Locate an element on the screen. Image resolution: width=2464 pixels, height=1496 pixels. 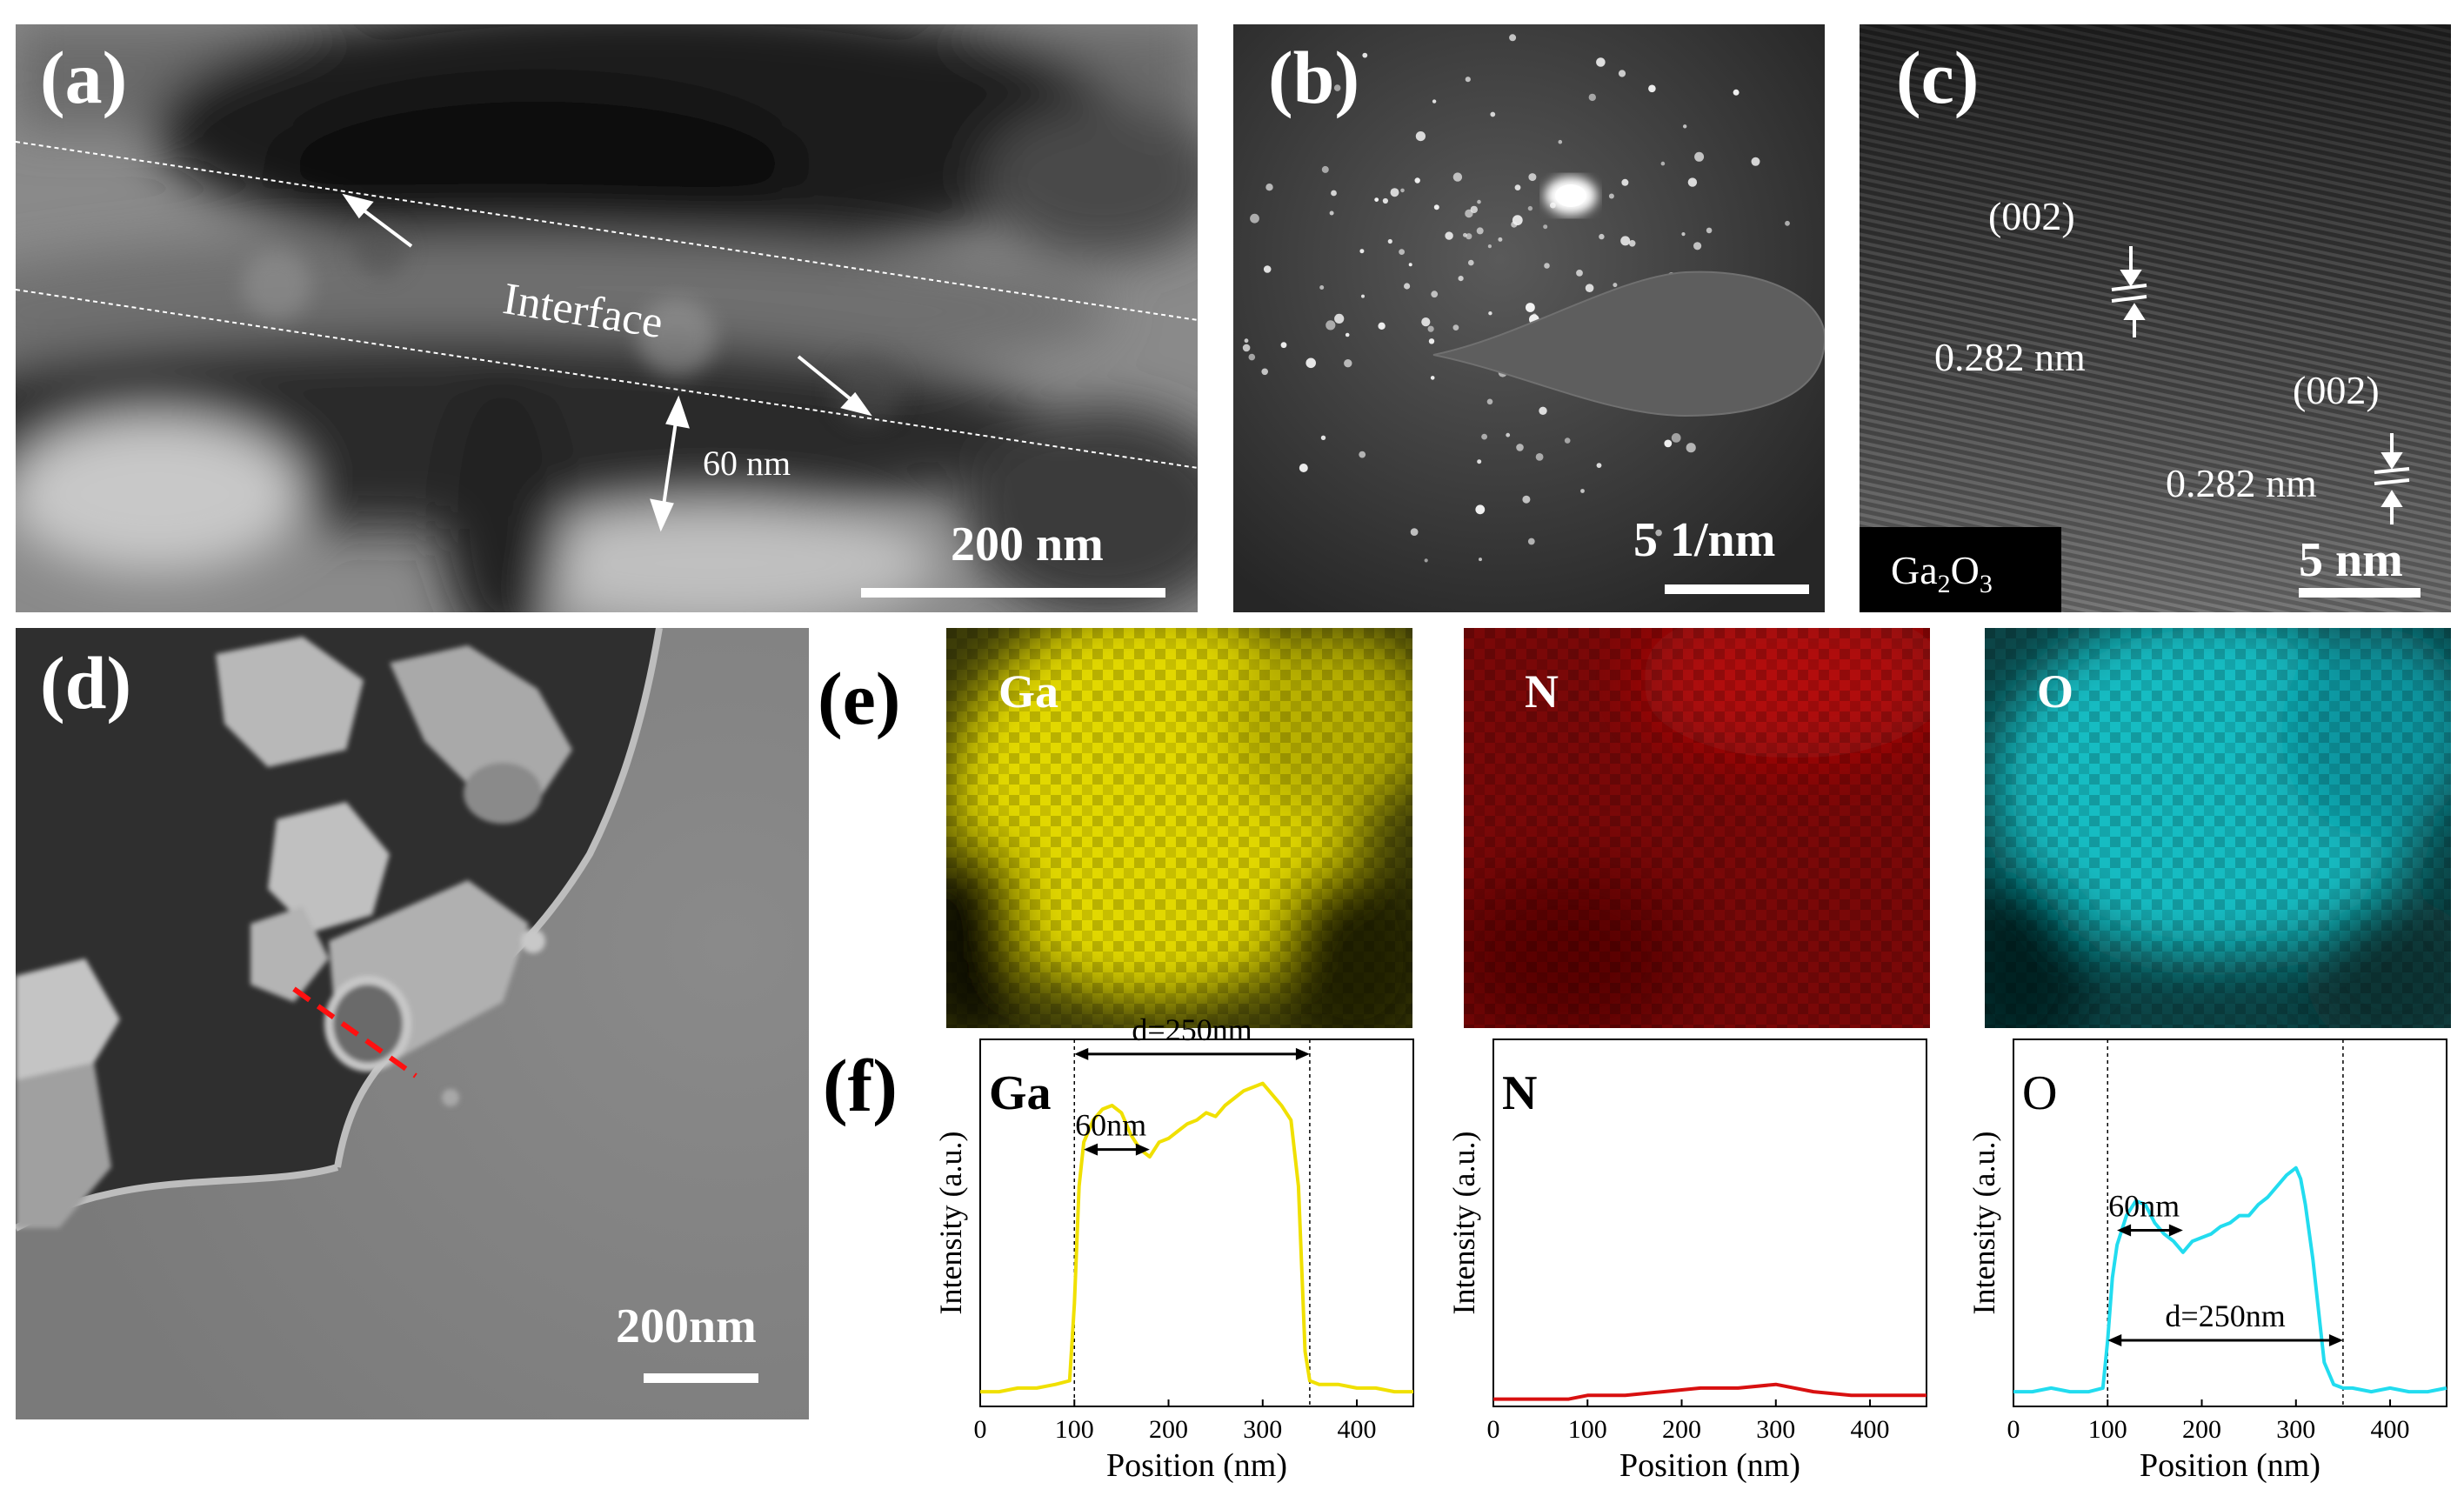
eds-map-ga-label: Ga is located at coordinates (1028, 691).